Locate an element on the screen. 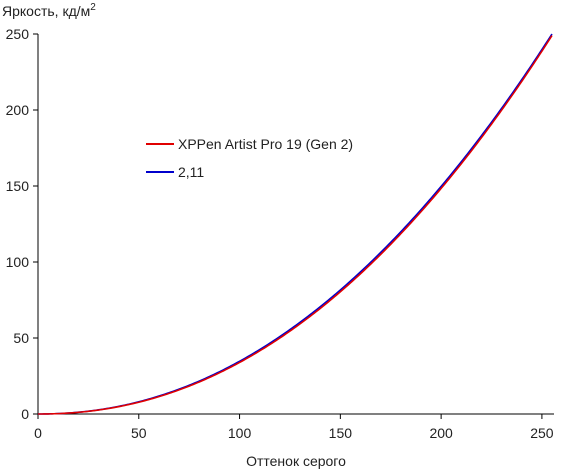 This screenshot has width=561, height=469. x-tick-label: 50 is located at coordinates (139, 433).